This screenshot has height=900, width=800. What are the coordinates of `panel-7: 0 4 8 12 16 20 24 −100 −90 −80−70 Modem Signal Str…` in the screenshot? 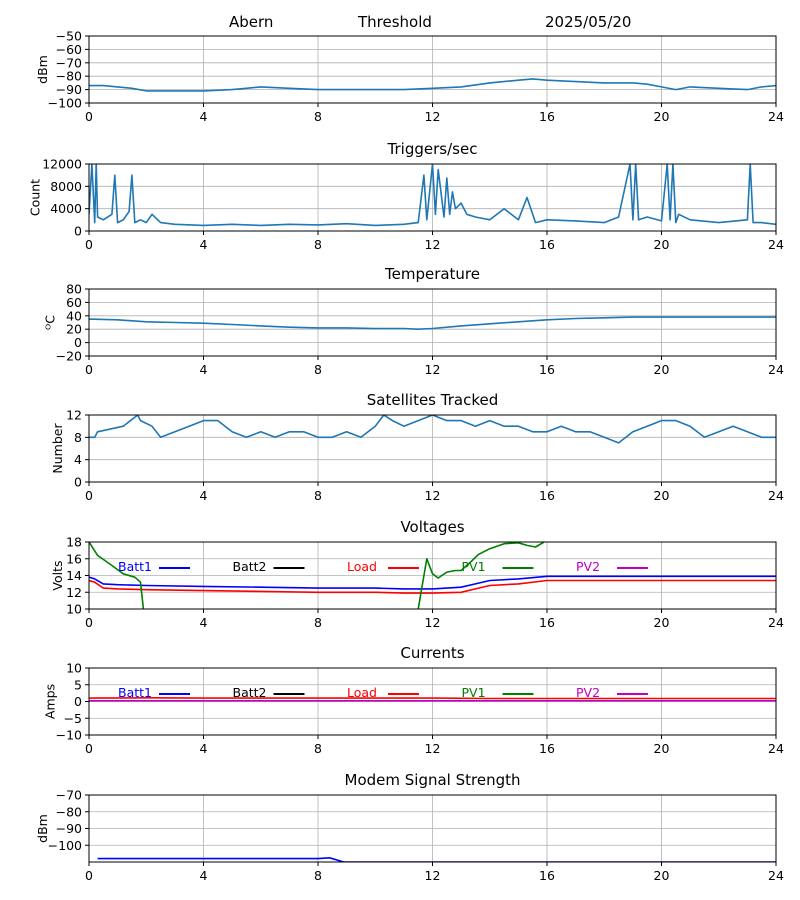 It's located at (409, 827).